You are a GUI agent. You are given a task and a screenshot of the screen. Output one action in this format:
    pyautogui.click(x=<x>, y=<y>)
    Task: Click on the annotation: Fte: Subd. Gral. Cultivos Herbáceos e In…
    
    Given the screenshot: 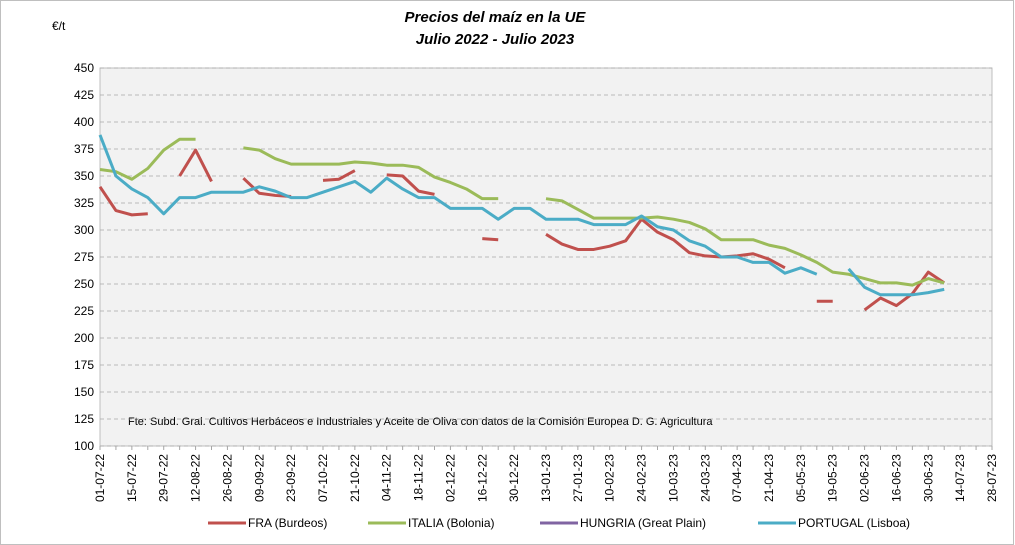 What is the action you would take?
    pyautogui.click(x=420, y=422)
    